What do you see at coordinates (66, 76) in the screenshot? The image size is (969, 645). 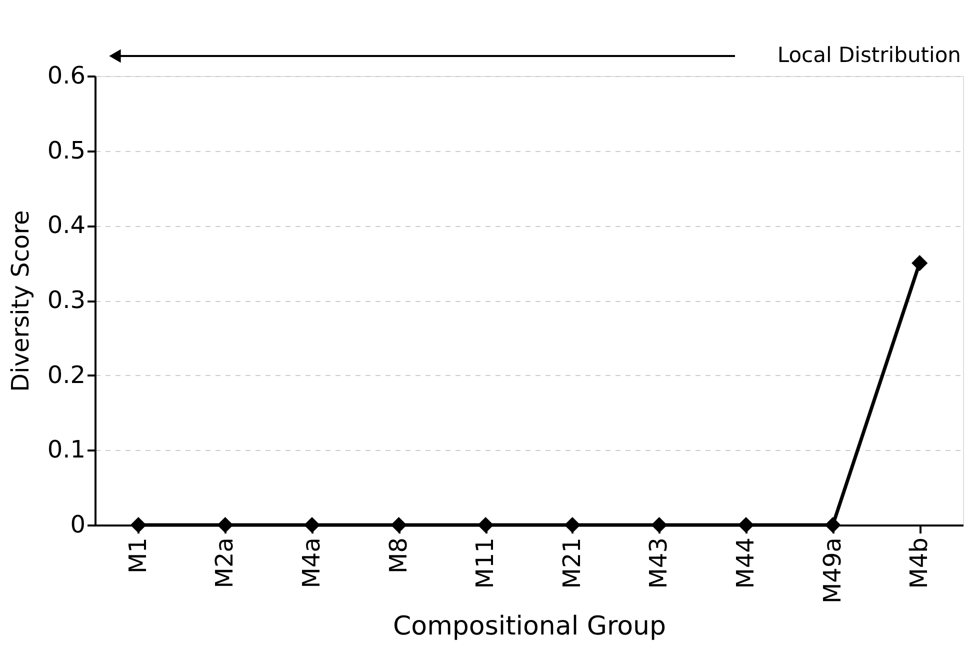 I see `y-tick-label: 0.6` at bounding box center [66, 76].